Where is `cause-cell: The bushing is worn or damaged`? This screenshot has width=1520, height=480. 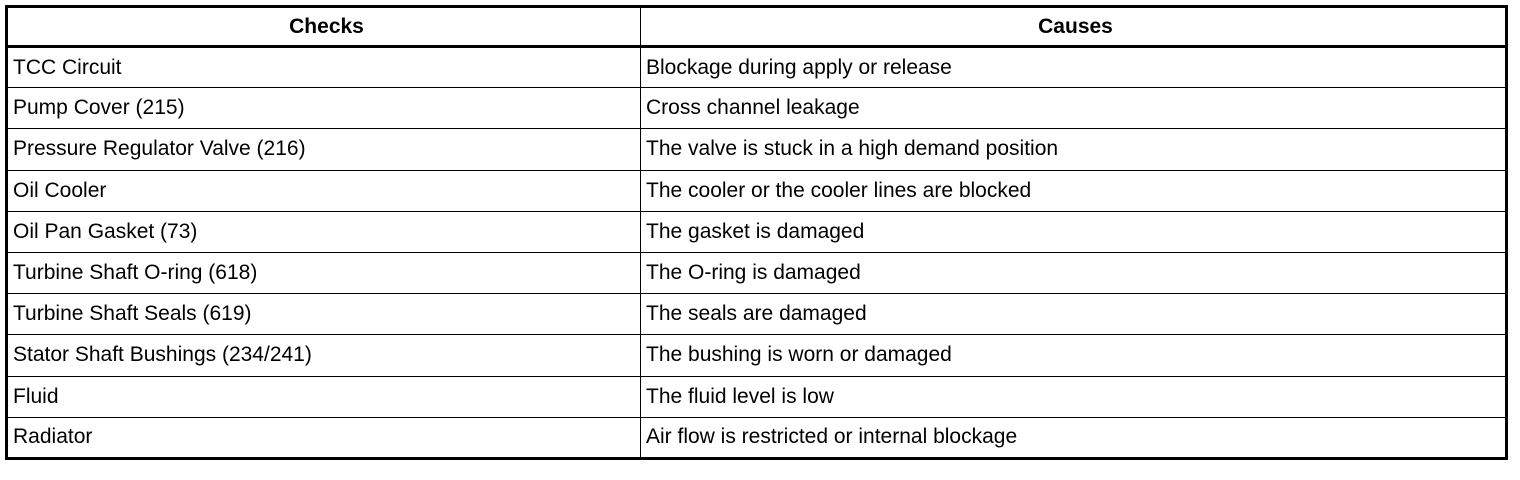
cause-cell: The bushing is worn or damaged is located at coordinates (1073, 355).